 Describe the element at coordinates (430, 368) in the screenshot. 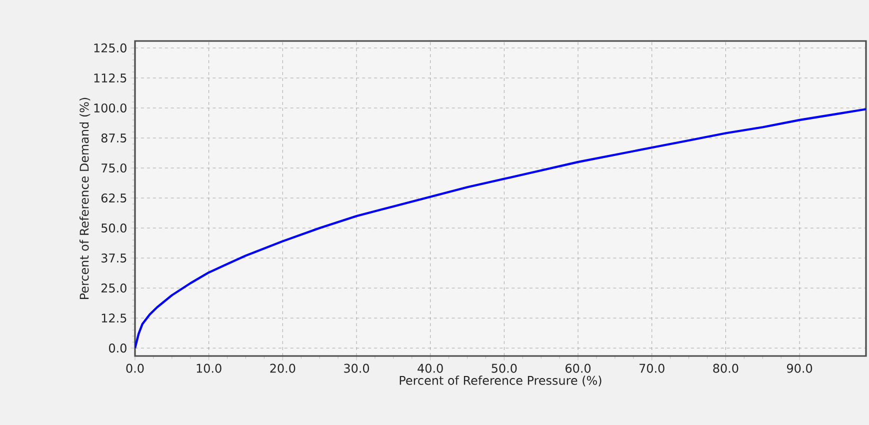

I see `x-tick-label: 40.0` at that location.